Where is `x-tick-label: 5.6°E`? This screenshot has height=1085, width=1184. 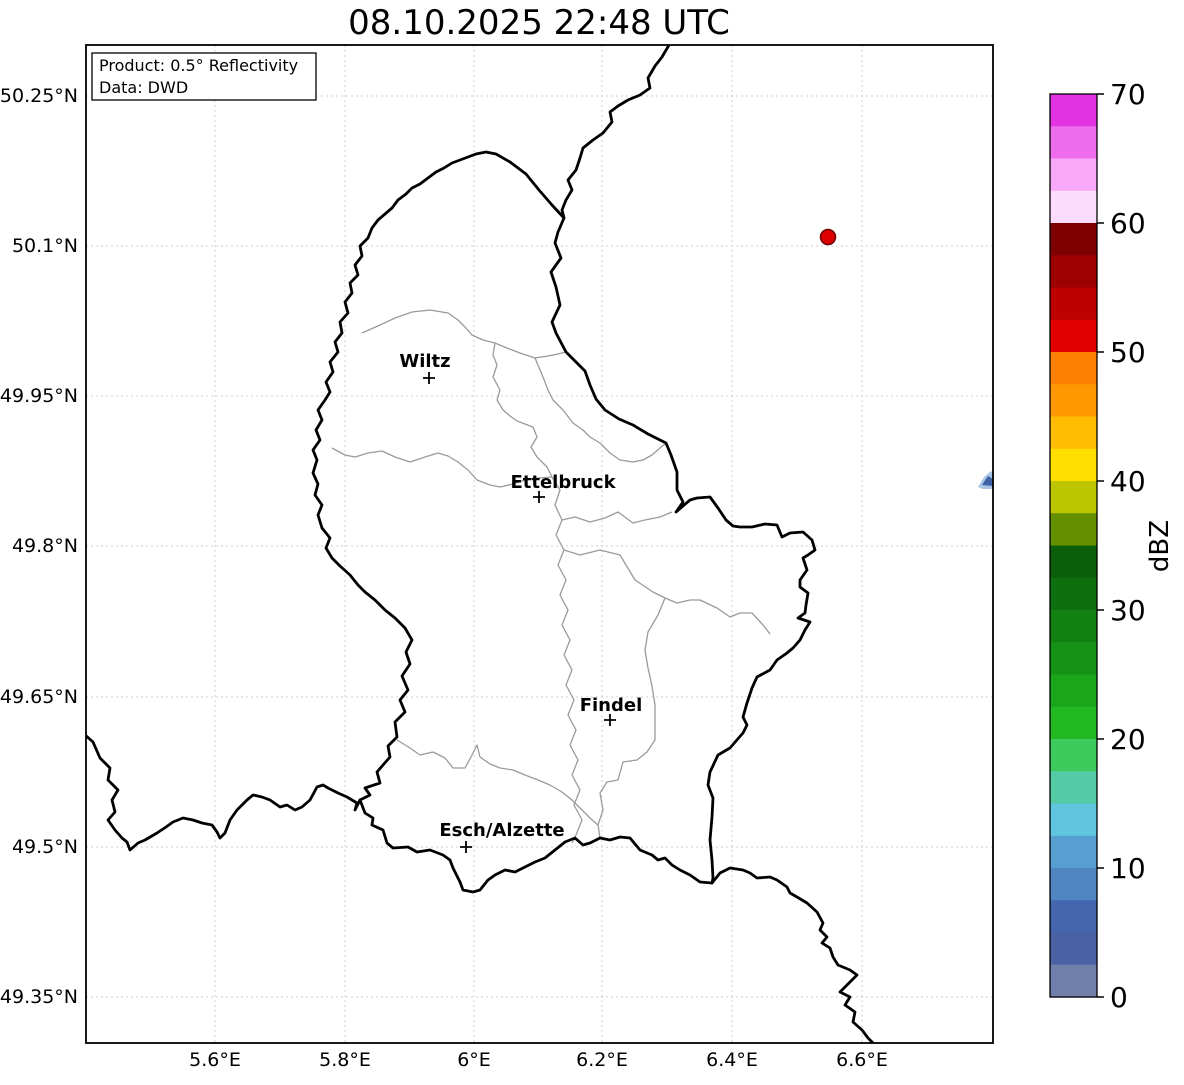
x-tick-label: 5.6°E is located at coordinates (215, 1060).